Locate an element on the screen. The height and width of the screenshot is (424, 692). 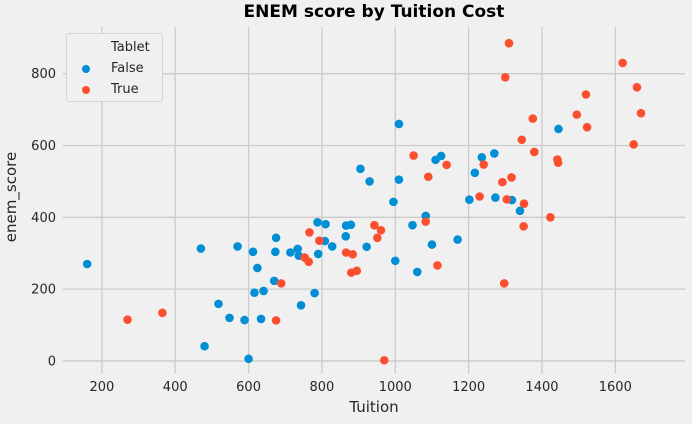
x-tick-label: 800 is located at coordinates (322, 387).